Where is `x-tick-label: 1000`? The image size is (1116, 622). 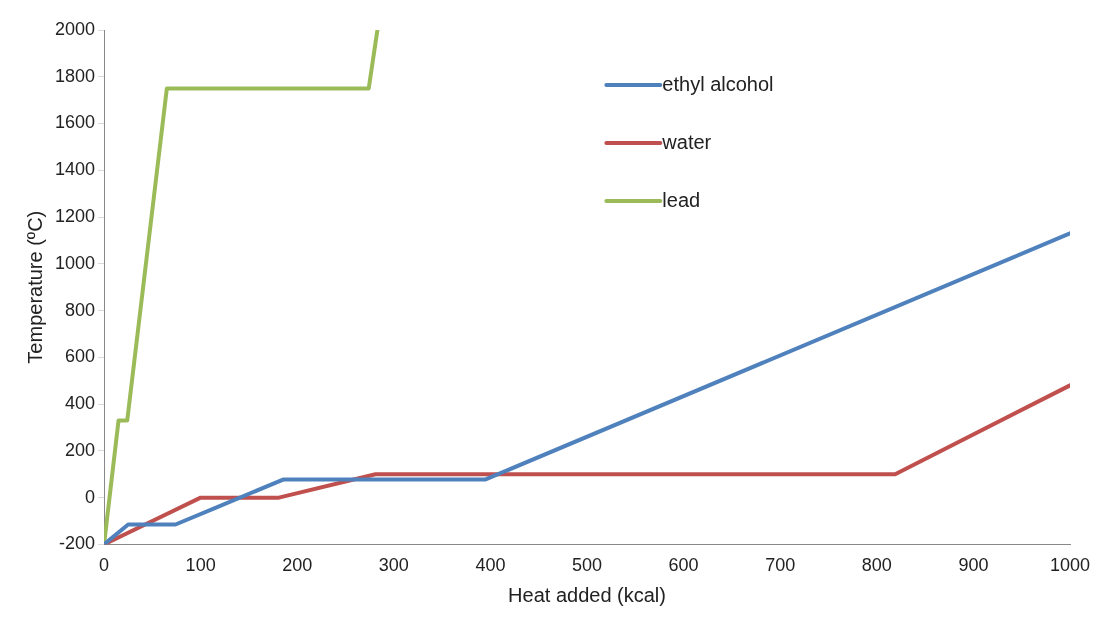 x-tick-label: 1000 is located at coordinates (1070, 565).